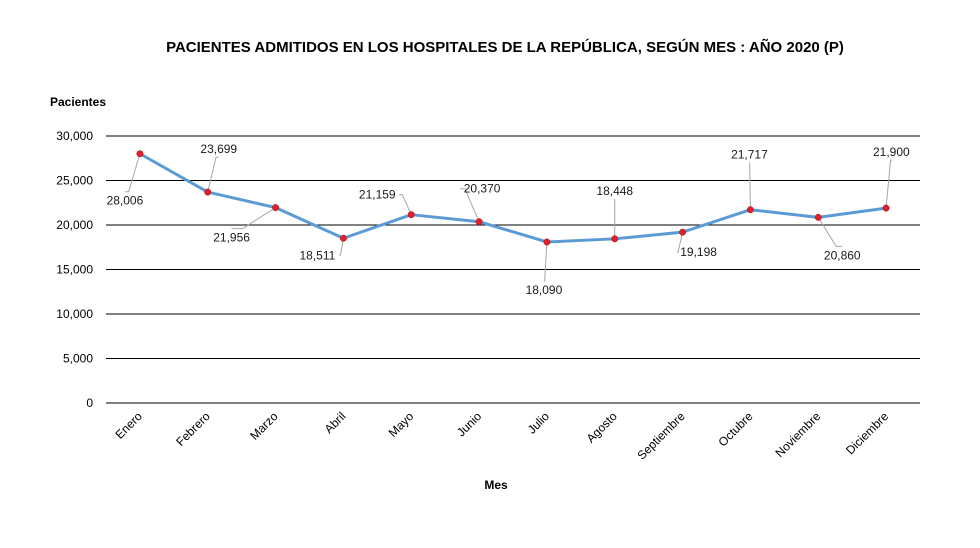 The image size is (980, 548). Describe the element at coordinates (749, 155) in the screenshot. I see `data-label: 21,717` at that location.